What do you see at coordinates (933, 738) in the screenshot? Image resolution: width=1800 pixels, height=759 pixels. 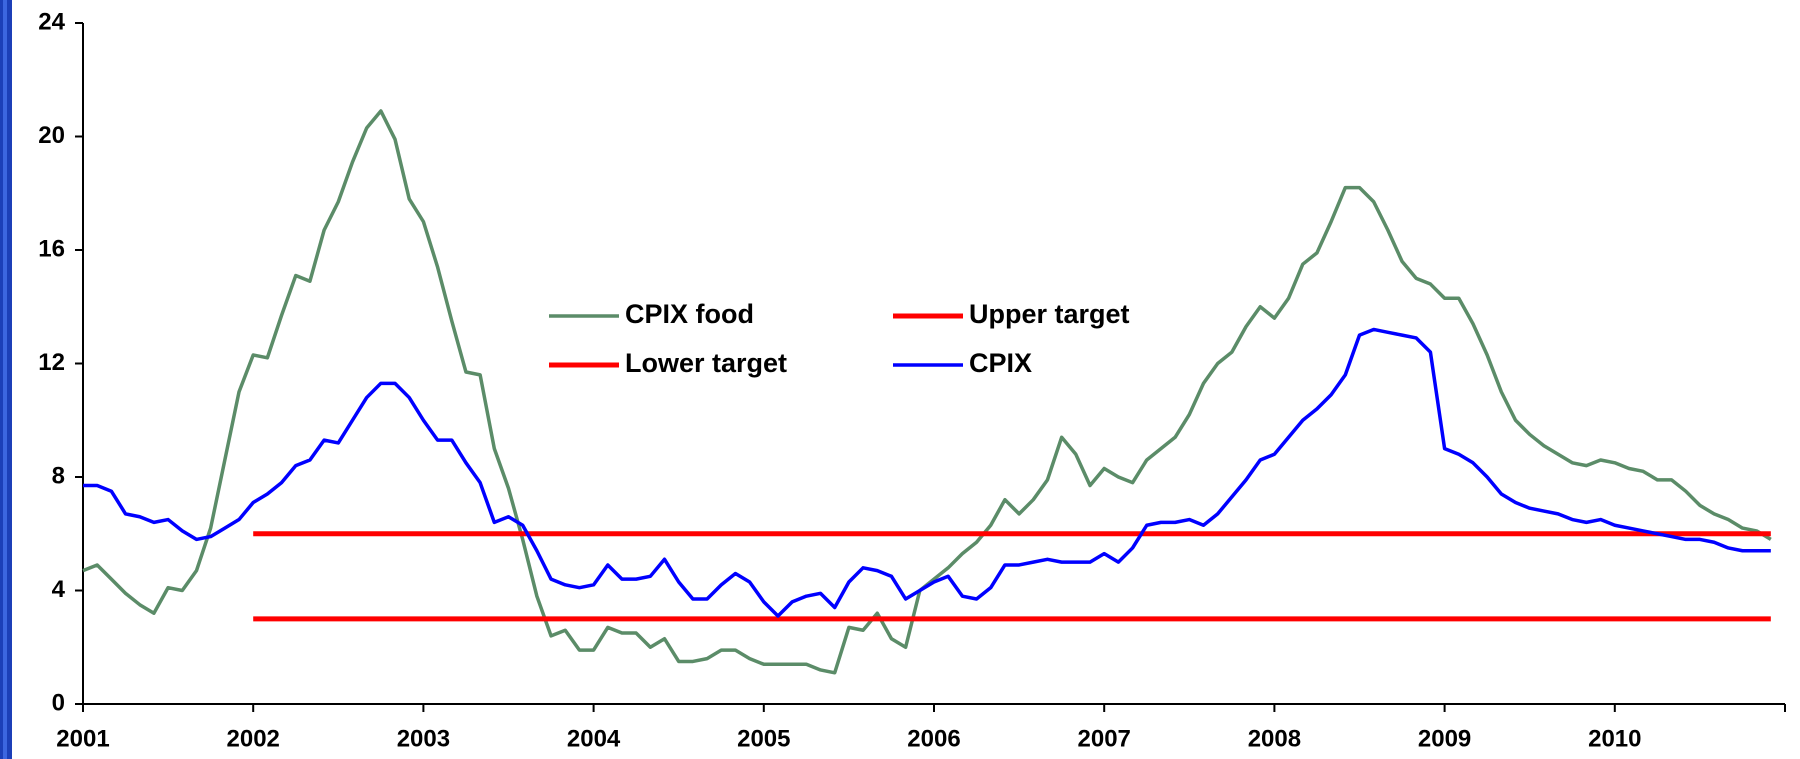 I see `x-tick-label: 2006` at bounding box center [933, 738].